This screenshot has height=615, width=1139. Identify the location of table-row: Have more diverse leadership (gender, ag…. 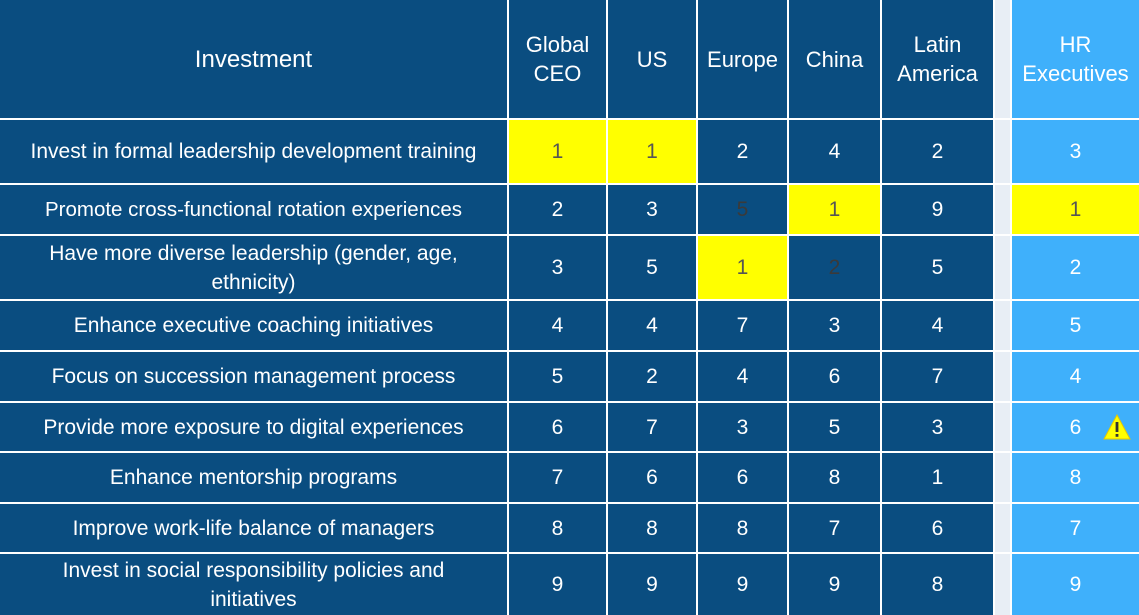
(569, 268).